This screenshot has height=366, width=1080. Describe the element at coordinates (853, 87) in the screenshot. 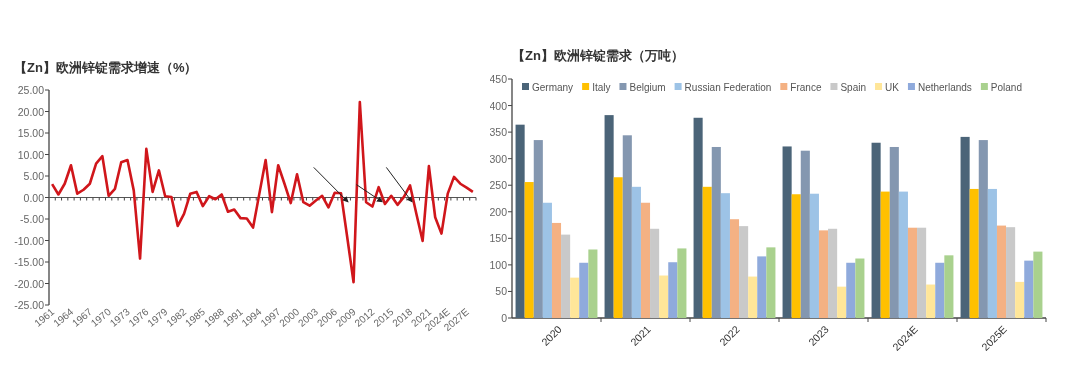

I see `legend-label: Spain` at that location.